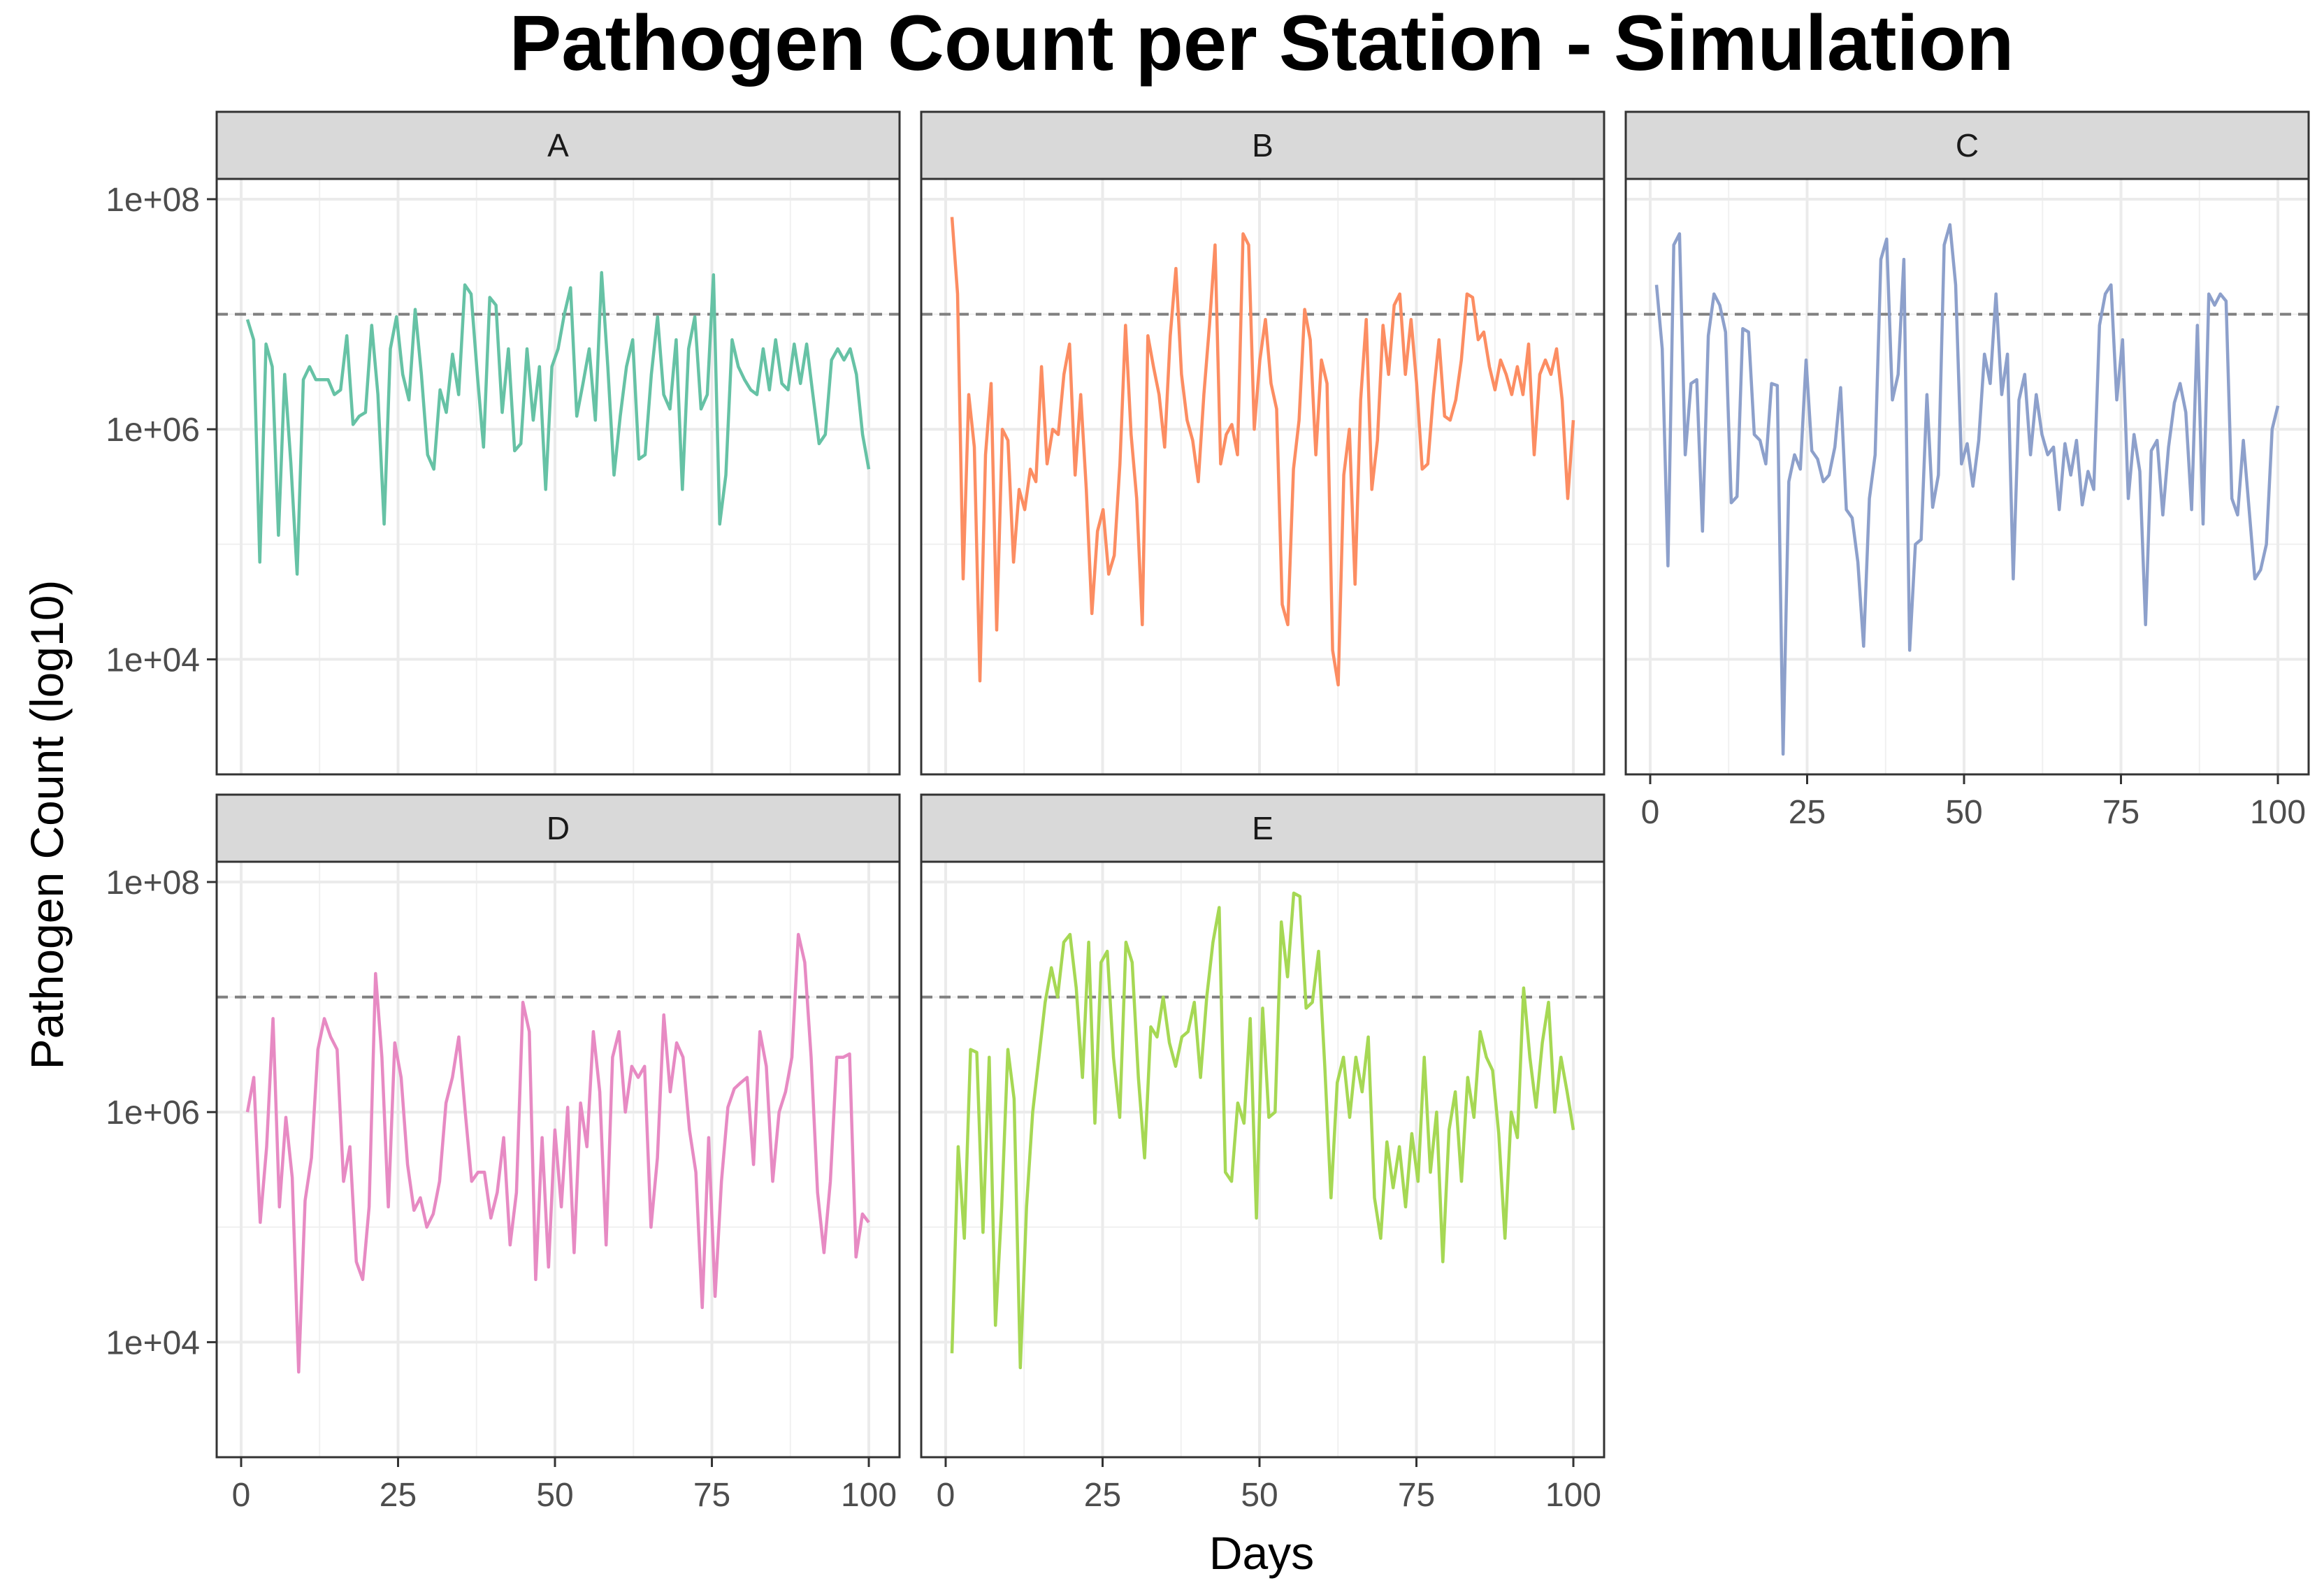 The image size is (2324, 1590). What do you see at coordinates (1261, 1553) in the screenshot?
I see `x-axis-title: Days` at bounding box center [1261, 1553].